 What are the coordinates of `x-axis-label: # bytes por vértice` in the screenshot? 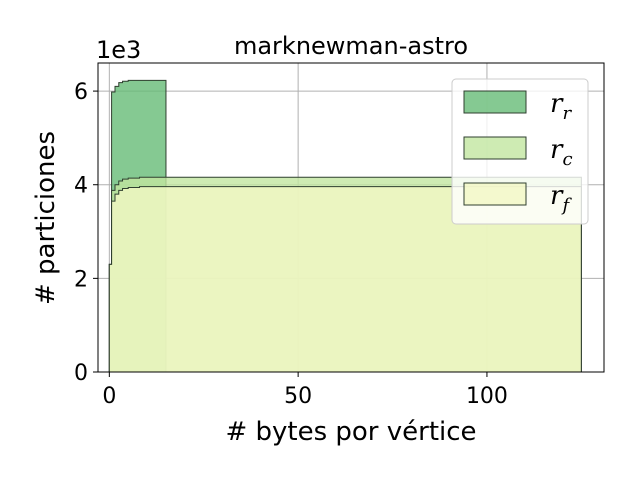 It's located at (350, 432).